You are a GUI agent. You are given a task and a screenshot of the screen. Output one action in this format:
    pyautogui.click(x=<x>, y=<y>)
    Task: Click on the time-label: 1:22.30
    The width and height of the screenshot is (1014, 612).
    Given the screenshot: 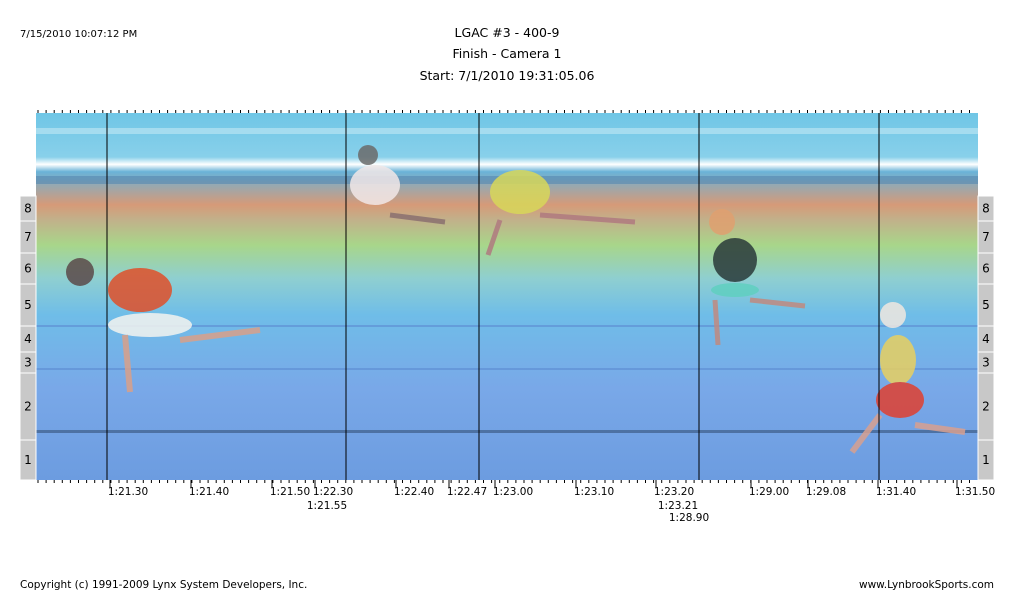 What is the action you would take?
    pyautogui.click(x=333, y=492)
    